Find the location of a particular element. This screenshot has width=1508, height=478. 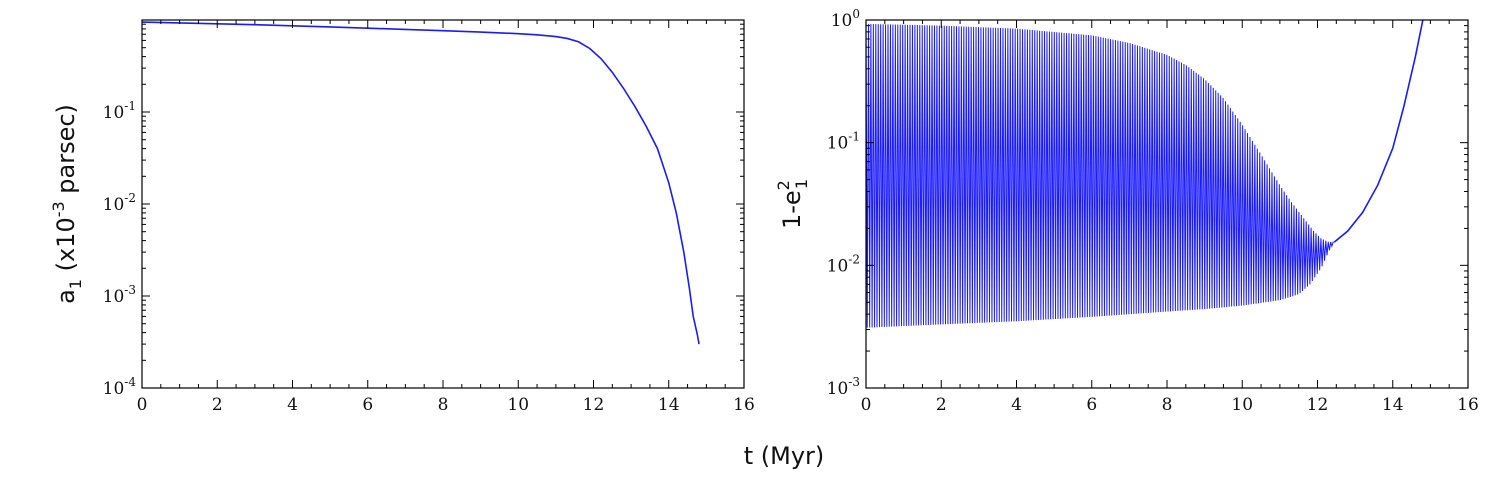

y-tick-label: 10⁰ is located at coordinates (845, 19).